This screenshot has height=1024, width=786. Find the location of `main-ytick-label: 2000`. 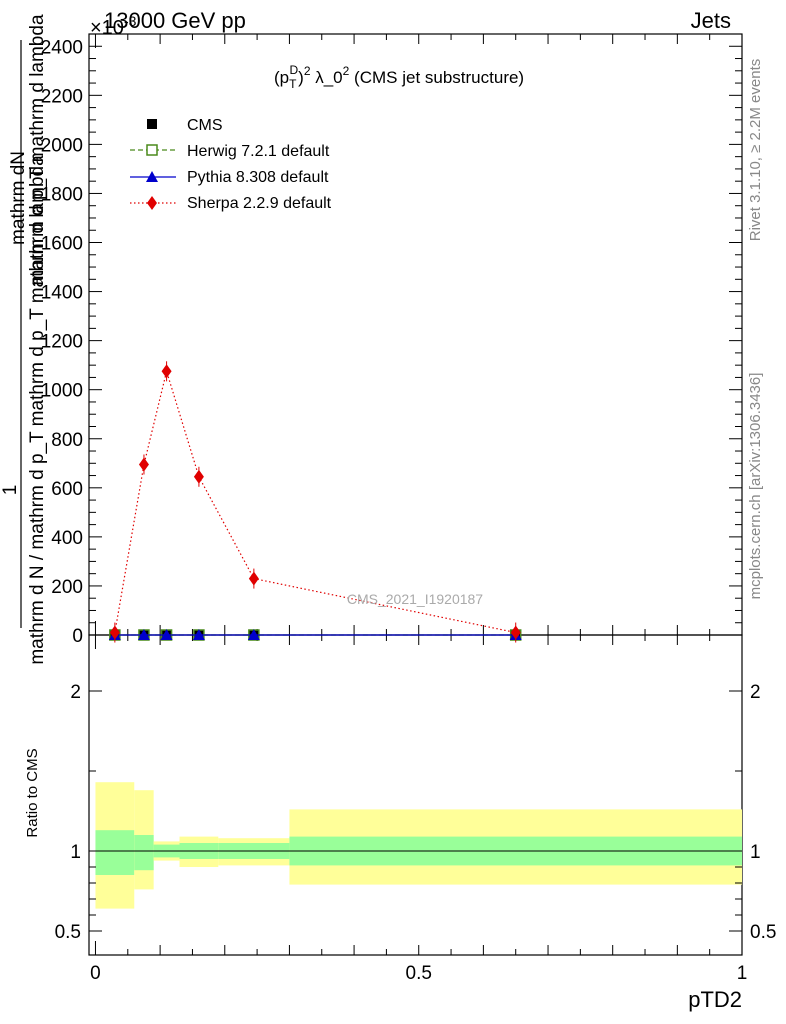

main-ytick-label: 2000 is located at coordinates (62, 145).